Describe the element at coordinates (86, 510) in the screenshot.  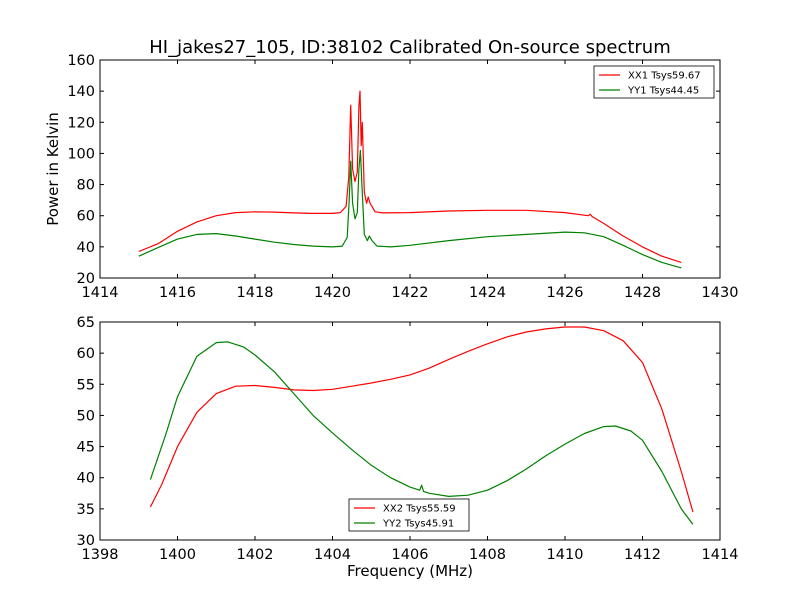
I see `bottom-y-tick-label: 35` at that location.